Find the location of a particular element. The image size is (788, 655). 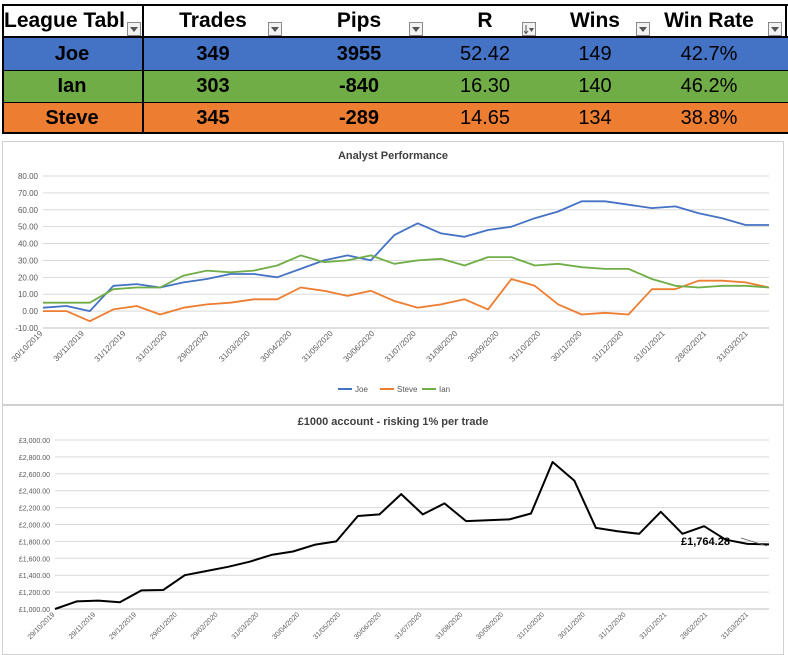

x-tick-label: 31/12/2019 is located at coordinates (110, 346).